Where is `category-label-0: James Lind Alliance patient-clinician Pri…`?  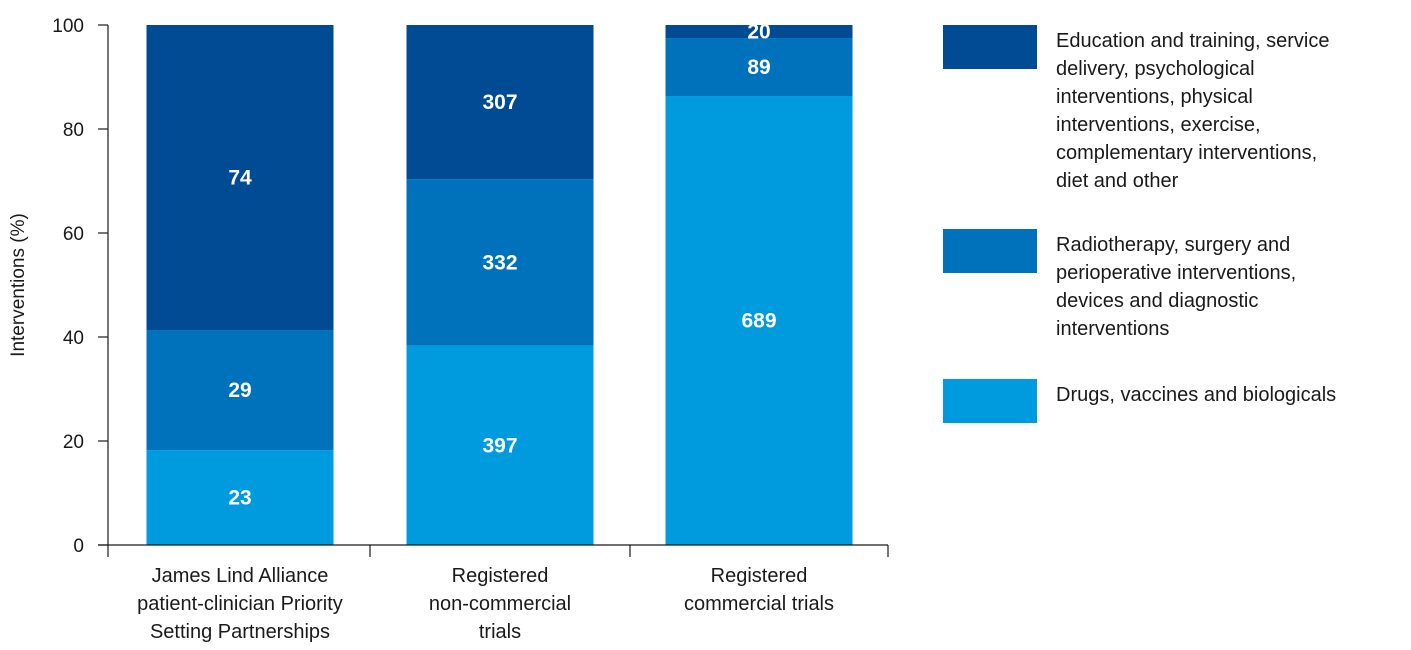
category-label-0: James Lind Alliance patient-clinician Pri… is located at coordinates (240, 604).